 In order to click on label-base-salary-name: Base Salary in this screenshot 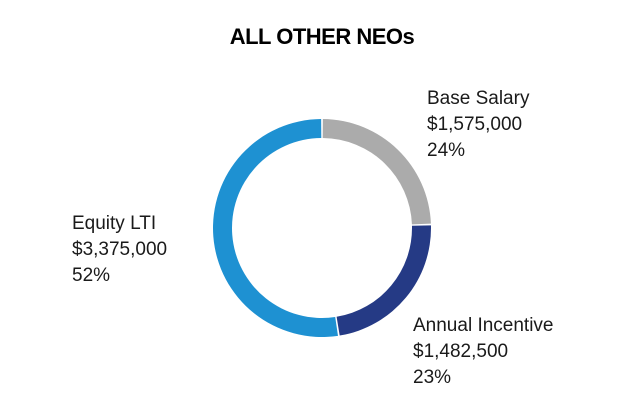, I will do `click(478, 98)`.